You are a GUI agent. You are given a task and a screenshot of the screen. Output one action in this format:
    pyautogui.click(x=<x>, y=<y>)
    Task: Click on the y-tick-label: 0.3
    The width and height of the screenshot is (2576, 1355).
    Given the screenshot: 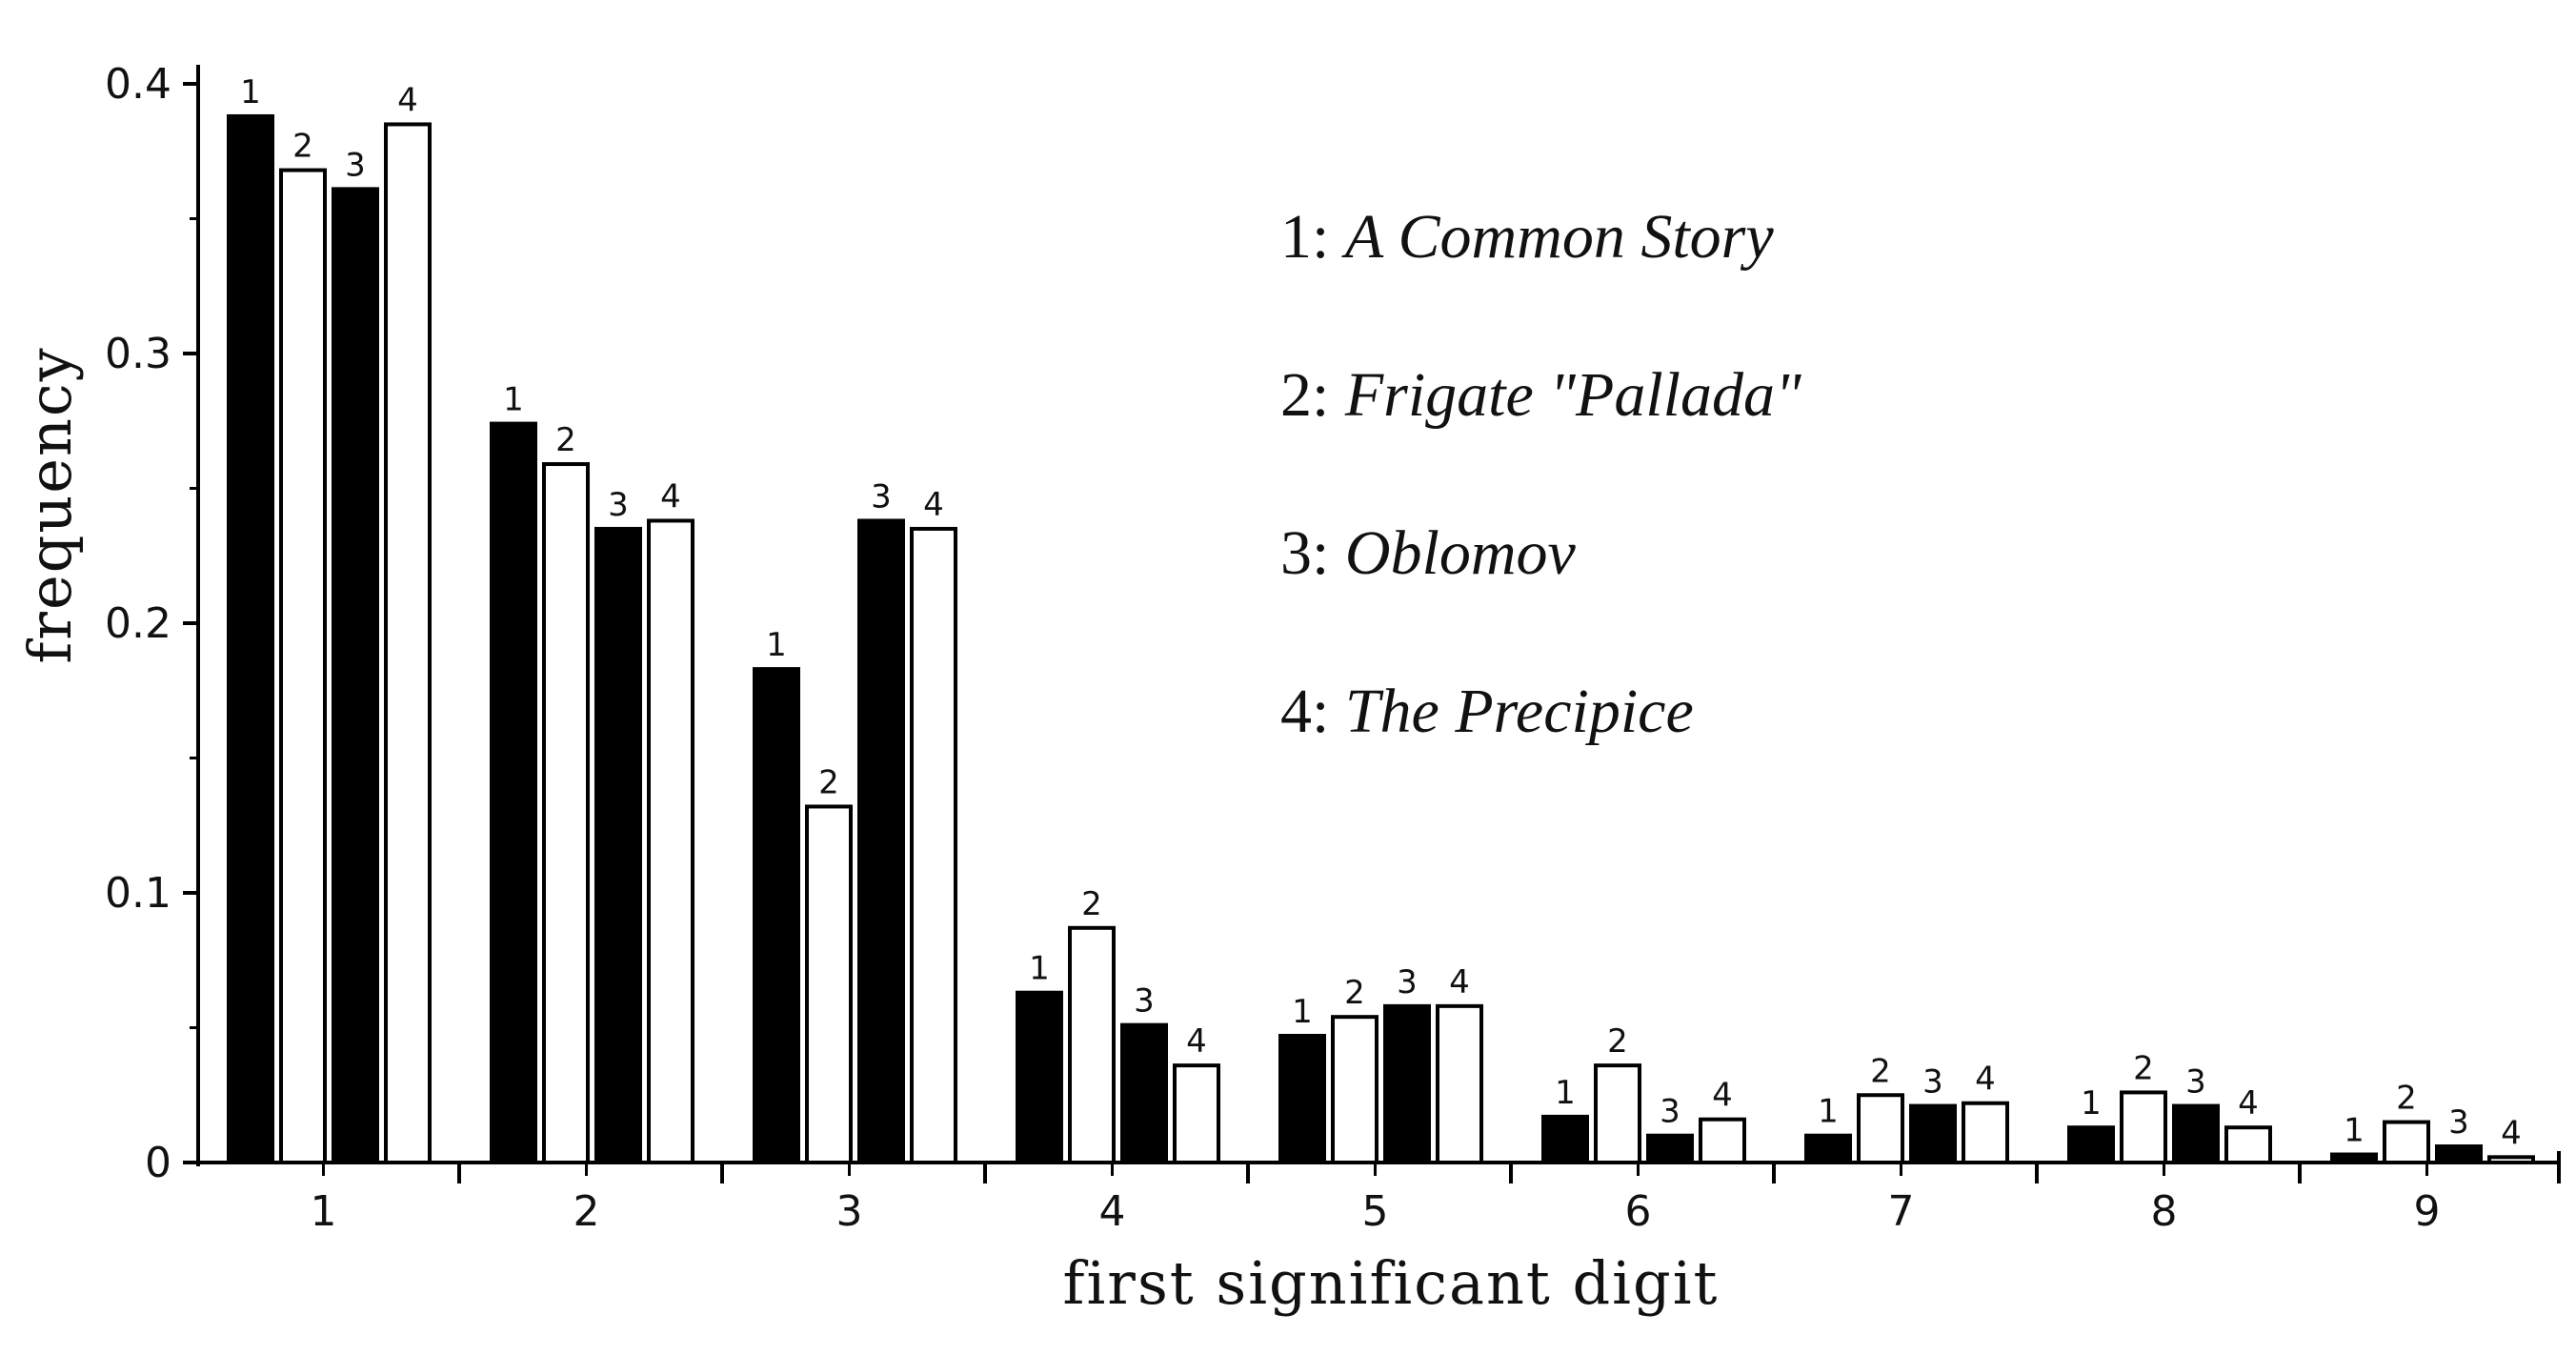 What is the action you would take?
    pyautogui.click(x=138, y=354)
    